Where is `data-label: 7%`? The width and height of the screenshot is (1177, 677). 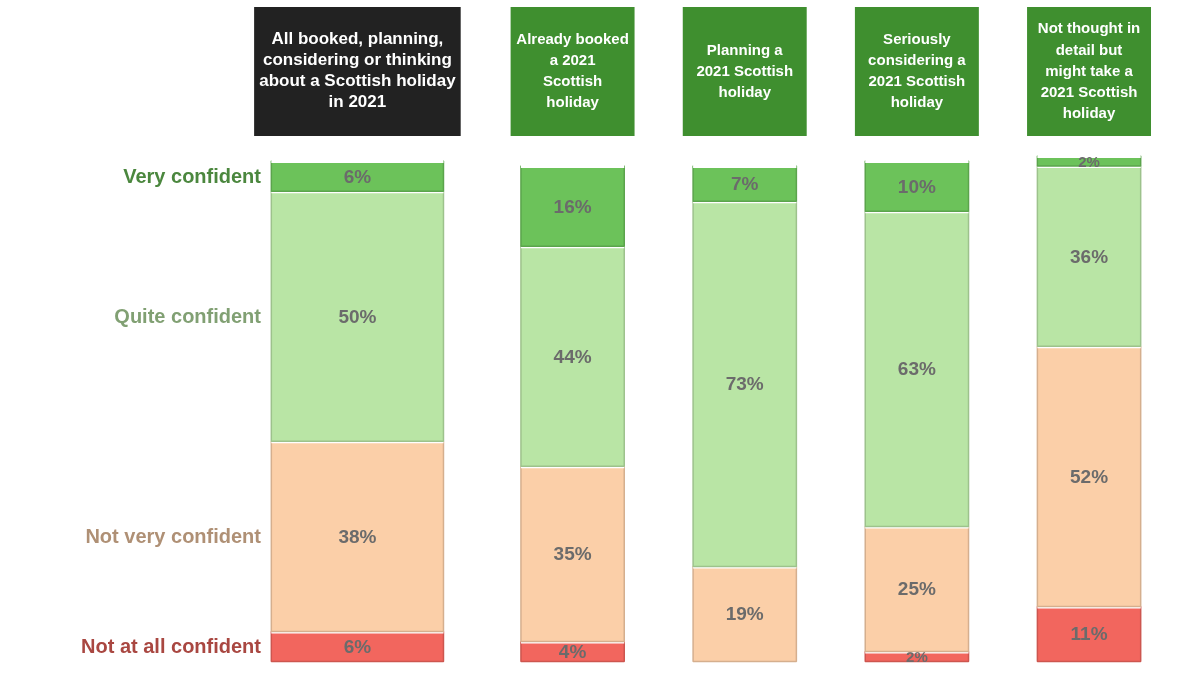 data-label: 7% is located at coordinates (745, 184).